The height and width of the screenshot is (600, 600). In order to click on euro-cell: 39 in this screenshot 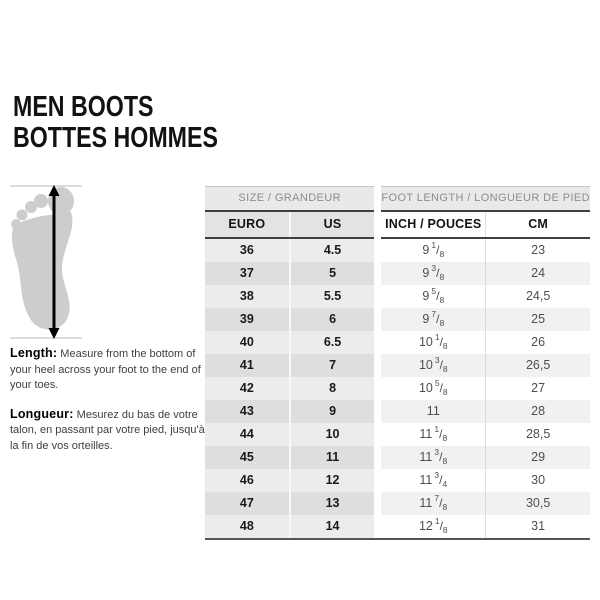, I will do `click(248, 319)`.